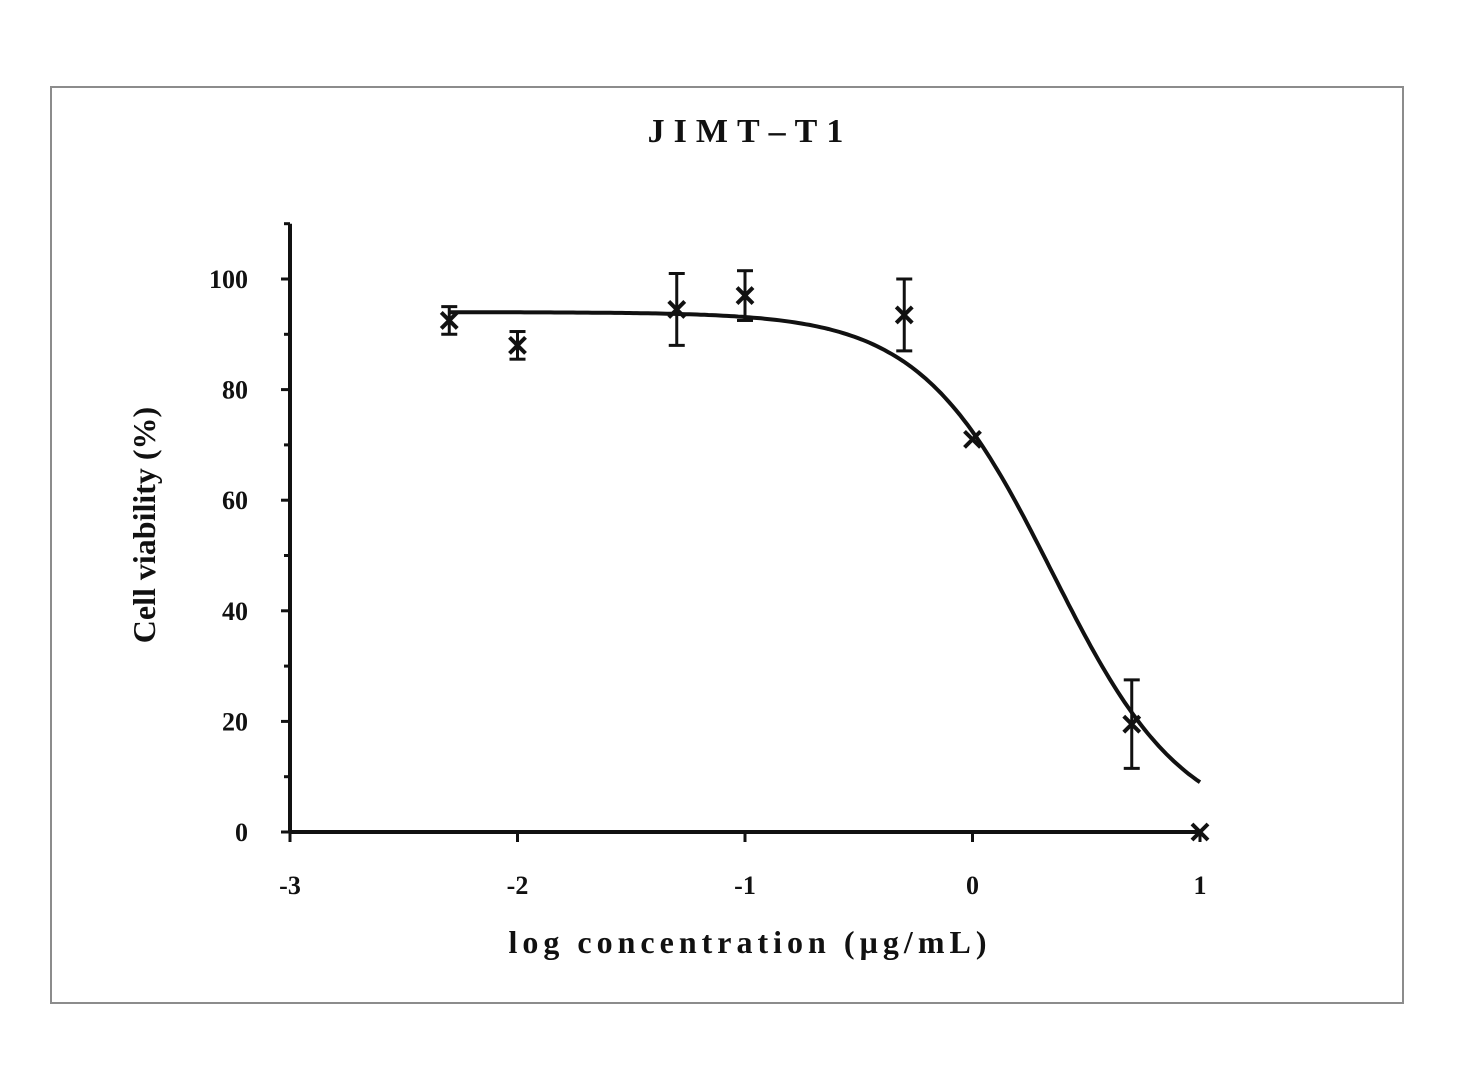  Describe the element at coordinates (235, 611) in the screenshot. I see `y-tick-label: 40` at that location.